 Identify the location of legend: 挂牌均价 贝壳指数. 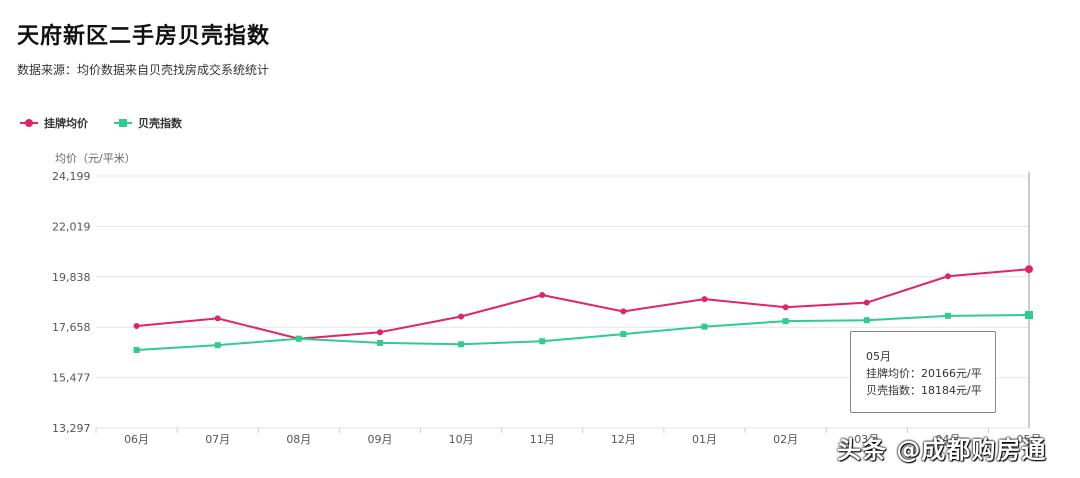
(101, 123).